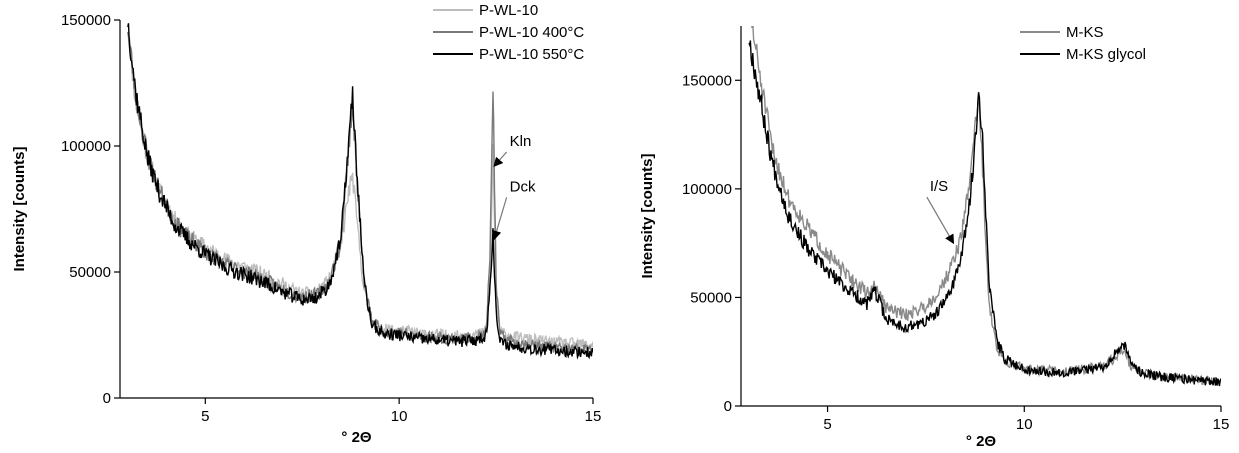 This screenshot has width=1239, height=453. Describe the element at coordinates (1106, 54) in the screenshot. I see `legend-entry: M-KS glycol` at that location.